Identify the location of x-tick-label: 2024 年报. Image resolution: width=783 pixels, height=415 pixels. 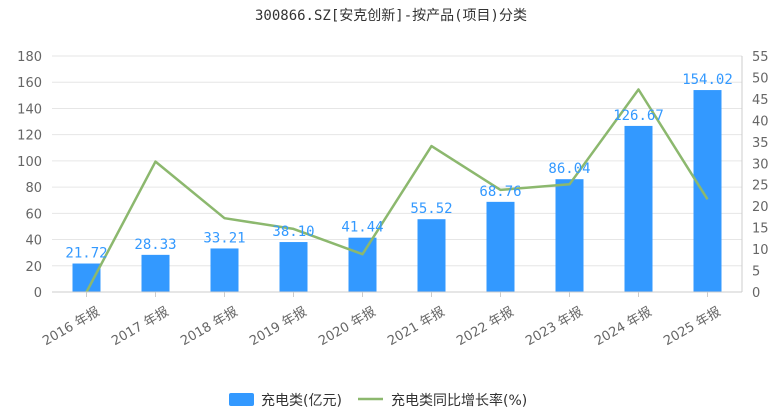
(623, 326).